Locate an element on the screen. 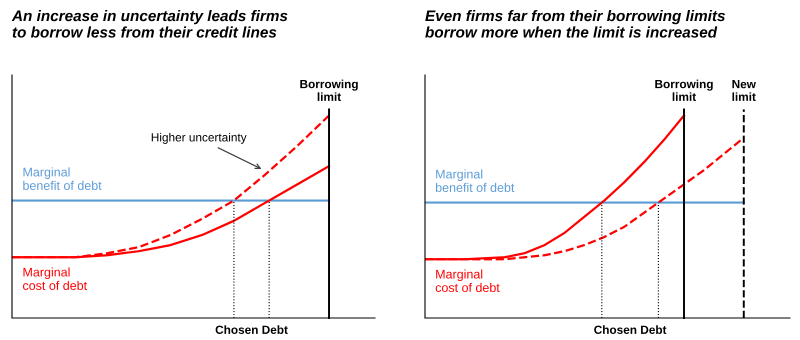  text: Higher uncertainty is located at coordinates (199, 138).